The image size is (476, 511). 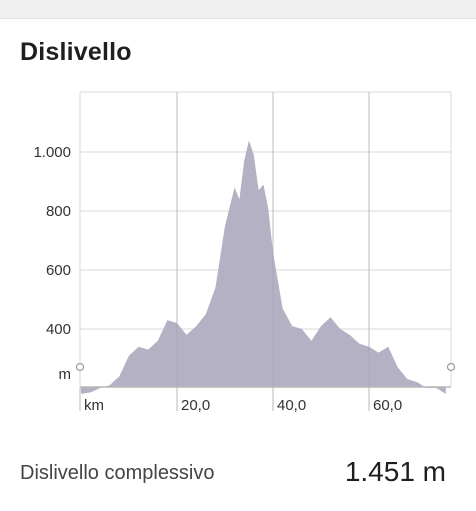 I want to click on y-tick-label: 600, so click(x=58, y=270).